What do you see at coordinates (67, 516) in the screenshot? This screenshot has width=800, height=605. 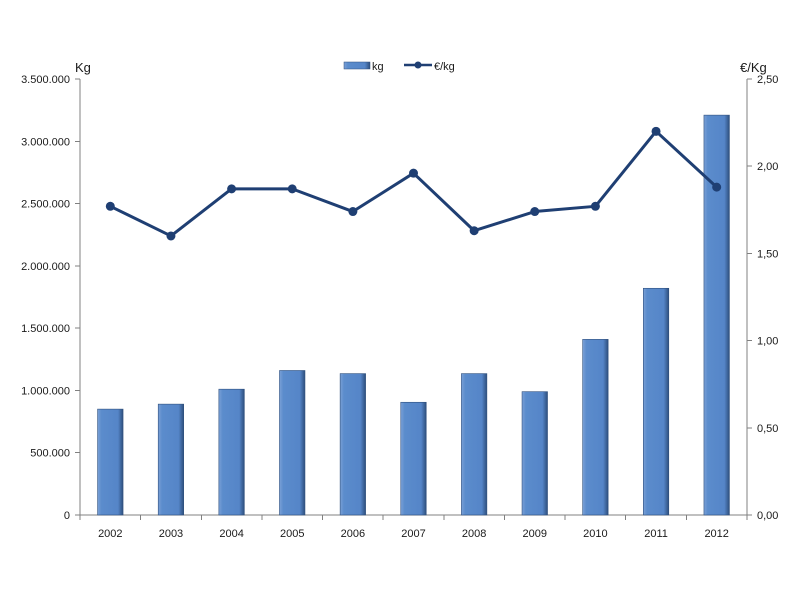 I see `left-tick-label: 0` at bounding box center [67, 516].